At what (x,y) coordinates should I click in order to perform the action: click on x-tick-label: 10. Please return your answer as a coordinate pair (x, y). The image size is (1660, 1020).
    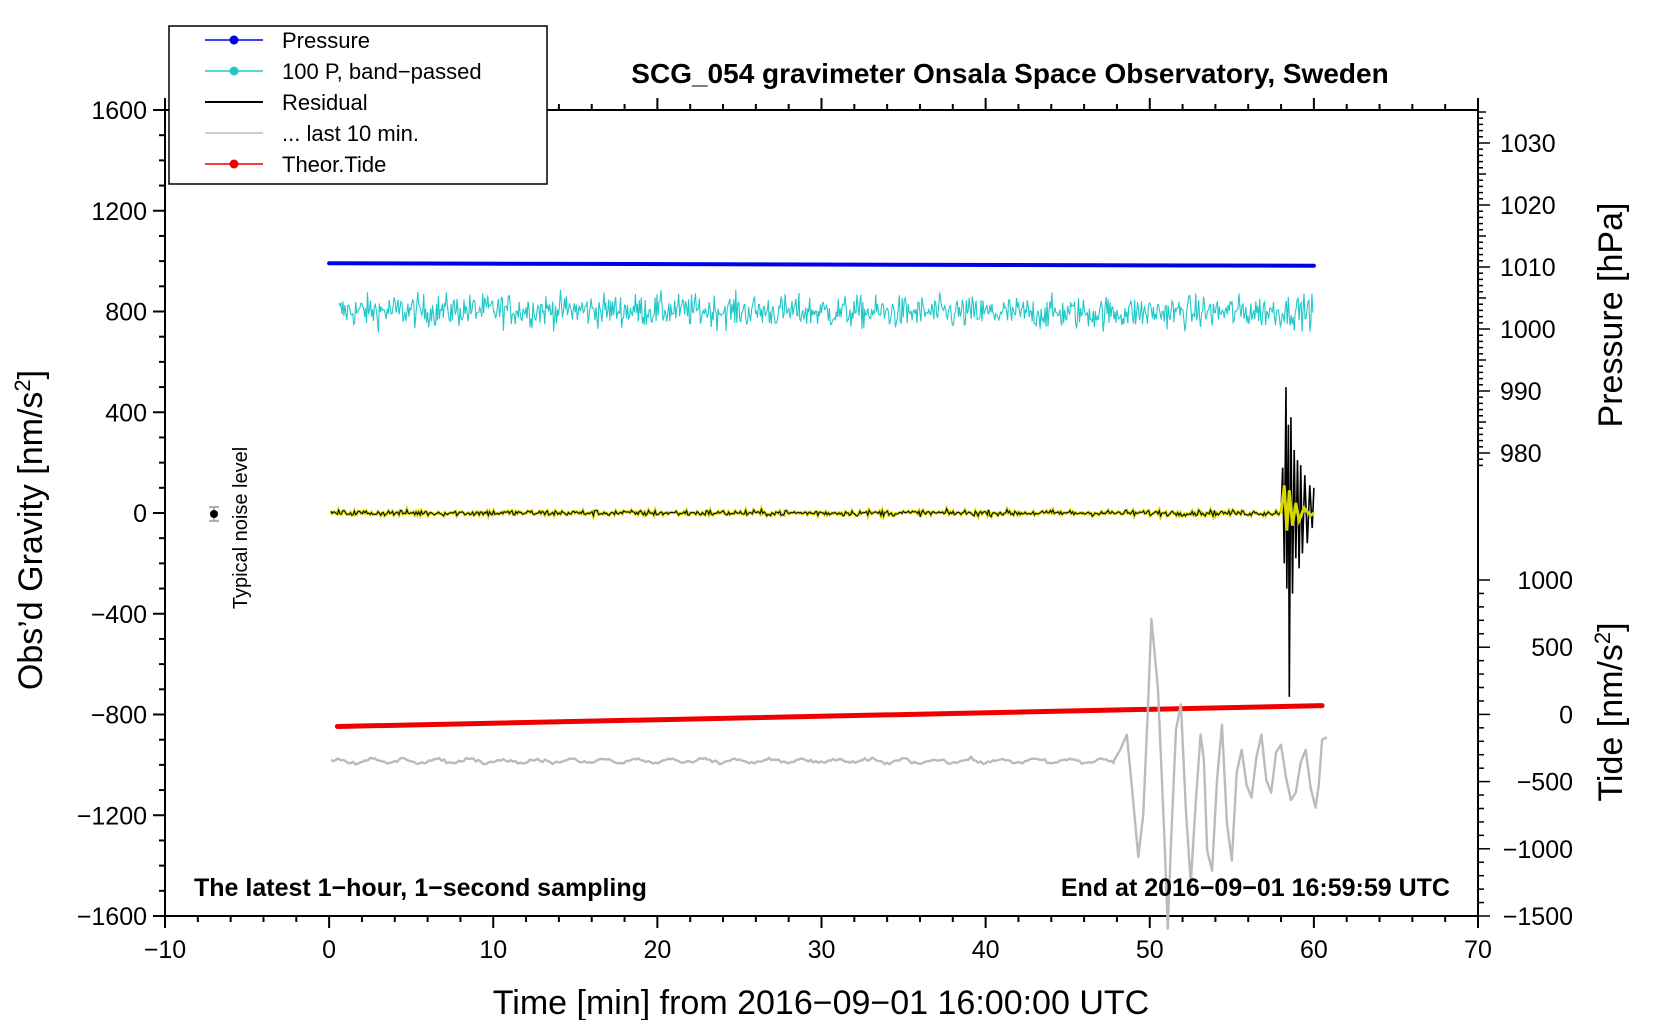
    Looking at the image, I should click on (493, 950).